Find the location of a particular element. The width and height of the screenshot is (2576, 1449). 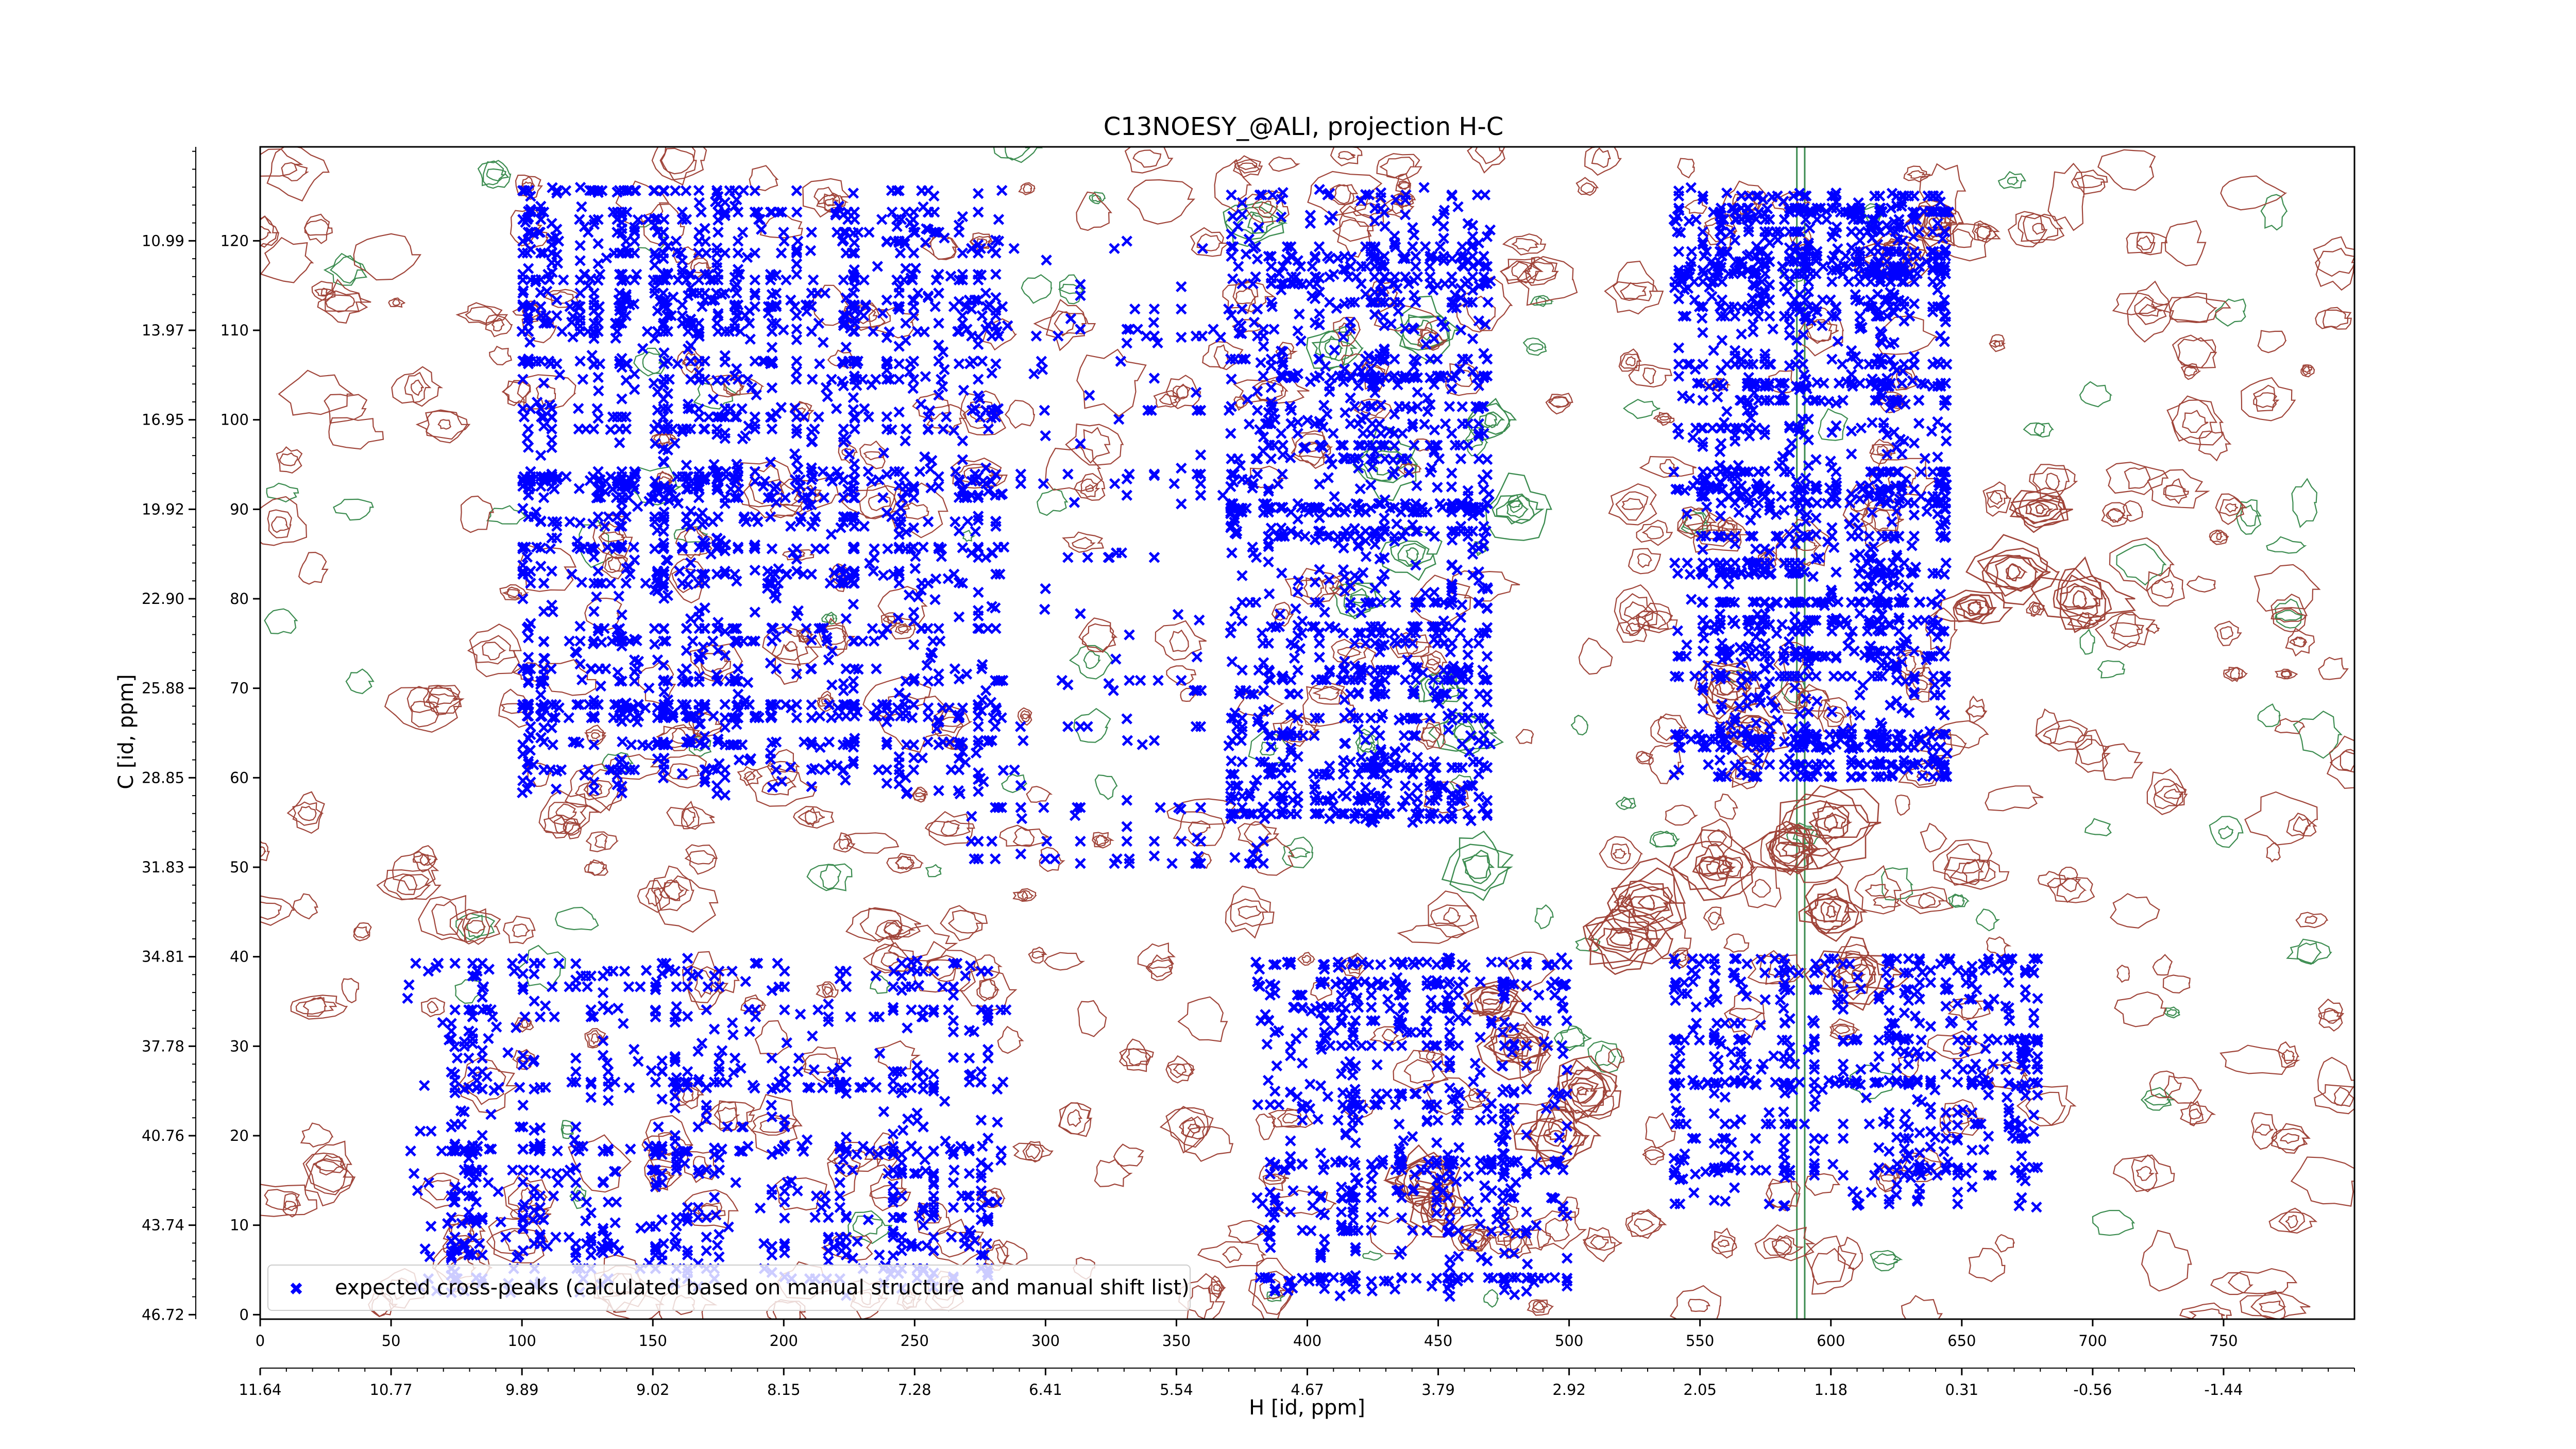

contour-negative-peak is located at coordinates (1411, 554).